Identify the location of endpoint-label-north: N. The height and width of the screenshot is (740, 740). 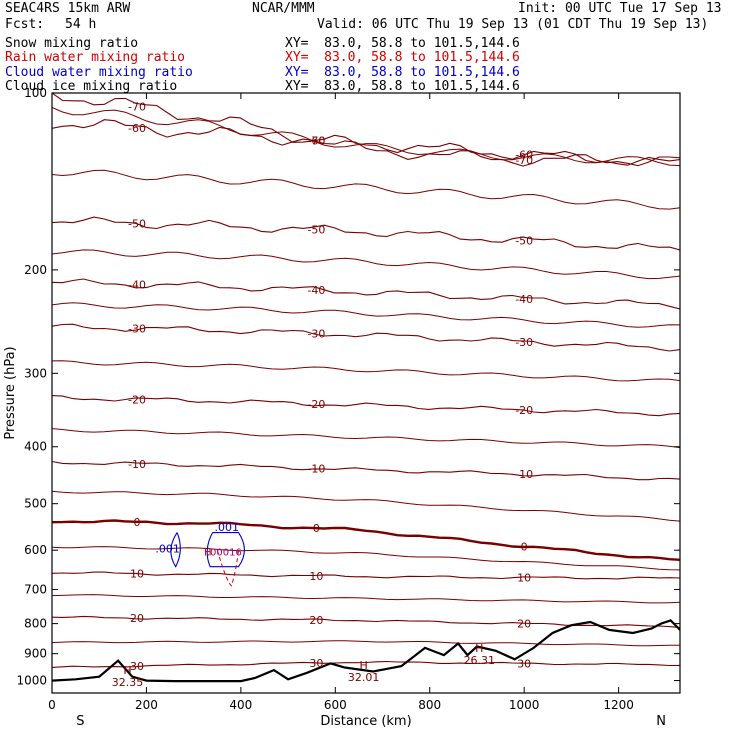
(661, 721).